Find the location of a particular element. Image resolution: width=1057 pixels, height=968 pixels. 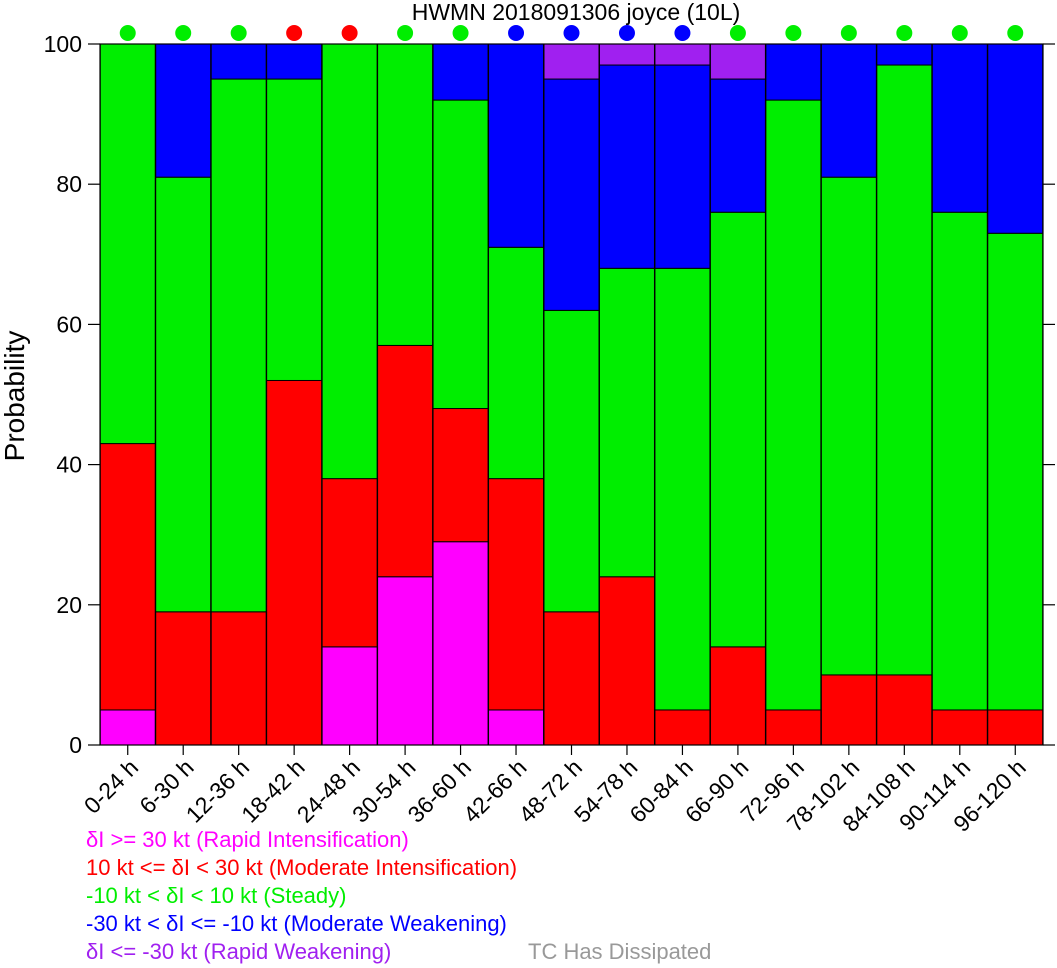

y-tick-label-20: 20 is located at coordinates (69, 605).